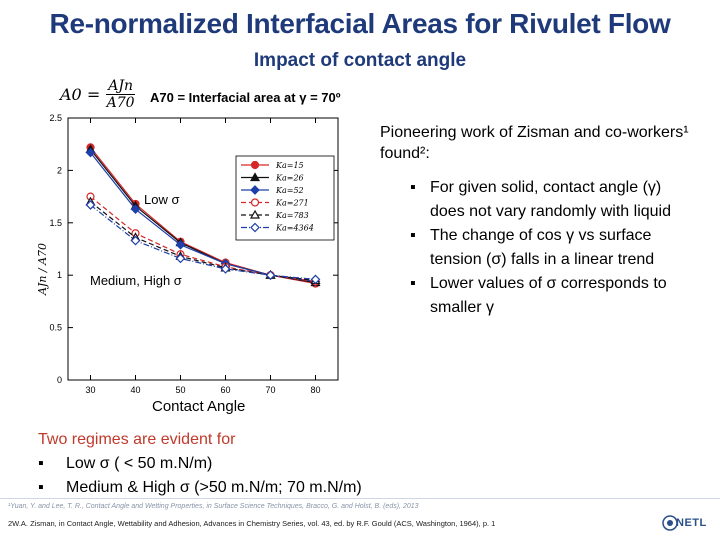 This screenshot has height=540, width=720. Describe the element at coordinates (120, 103) in the screenshot. I see `formula-denominator: A70` at that location.